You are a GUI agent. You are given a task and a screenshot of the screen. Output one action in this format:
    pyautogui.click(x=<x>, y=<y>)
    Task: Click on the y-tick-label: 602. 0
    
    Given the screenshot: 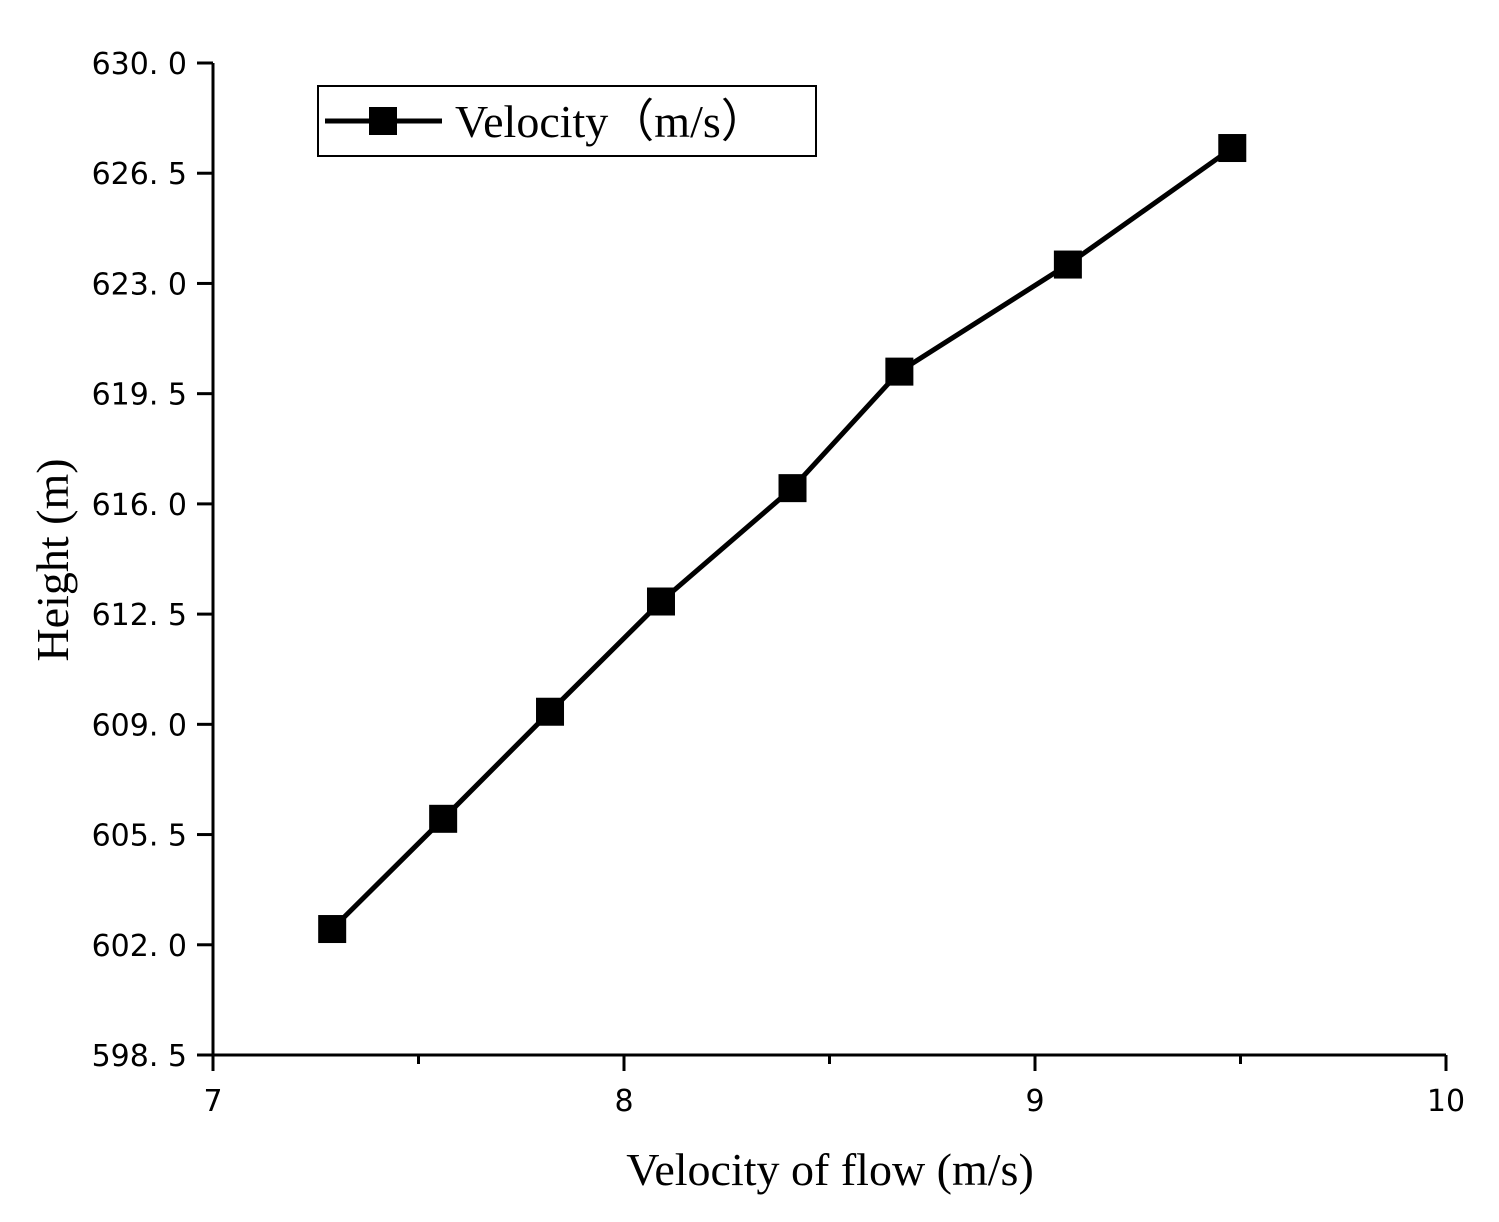 What is the action you would take?
    pyautogui.click(x=139, y=946)
    